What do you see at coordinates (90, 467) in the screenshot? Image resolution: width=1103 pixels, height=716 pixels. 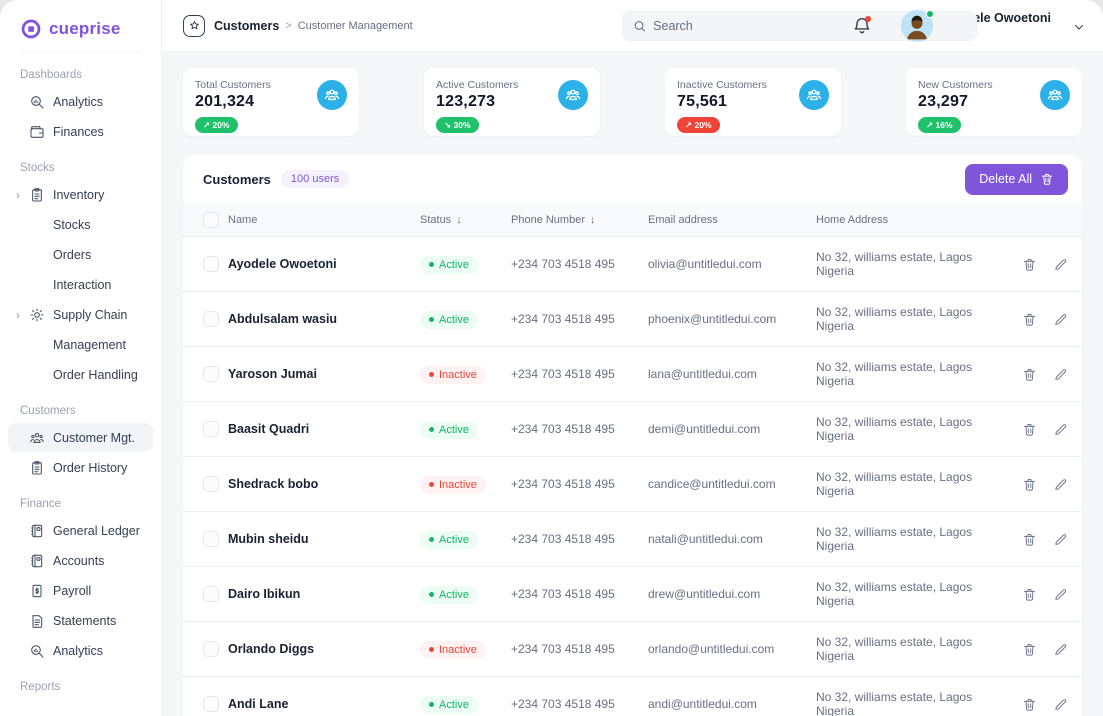 I see `sidebar-item-label: Order History` at bounding box center [90, 467].